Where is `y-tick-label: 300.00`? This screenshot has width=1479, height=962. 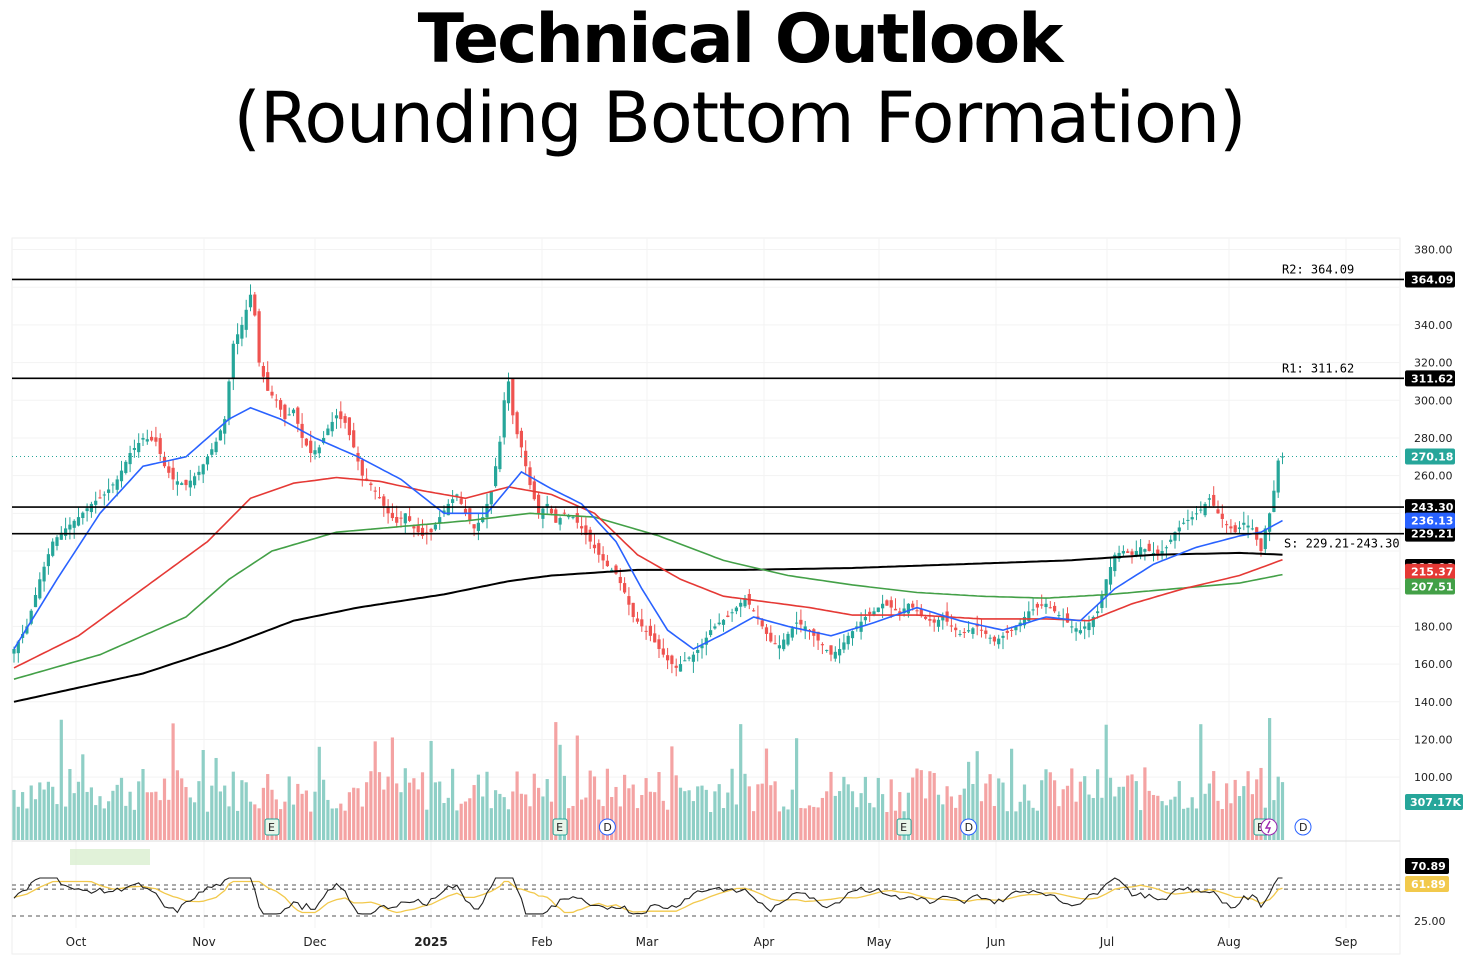
y-tick-label: 300.00 is located at coordinates (1433, 400).